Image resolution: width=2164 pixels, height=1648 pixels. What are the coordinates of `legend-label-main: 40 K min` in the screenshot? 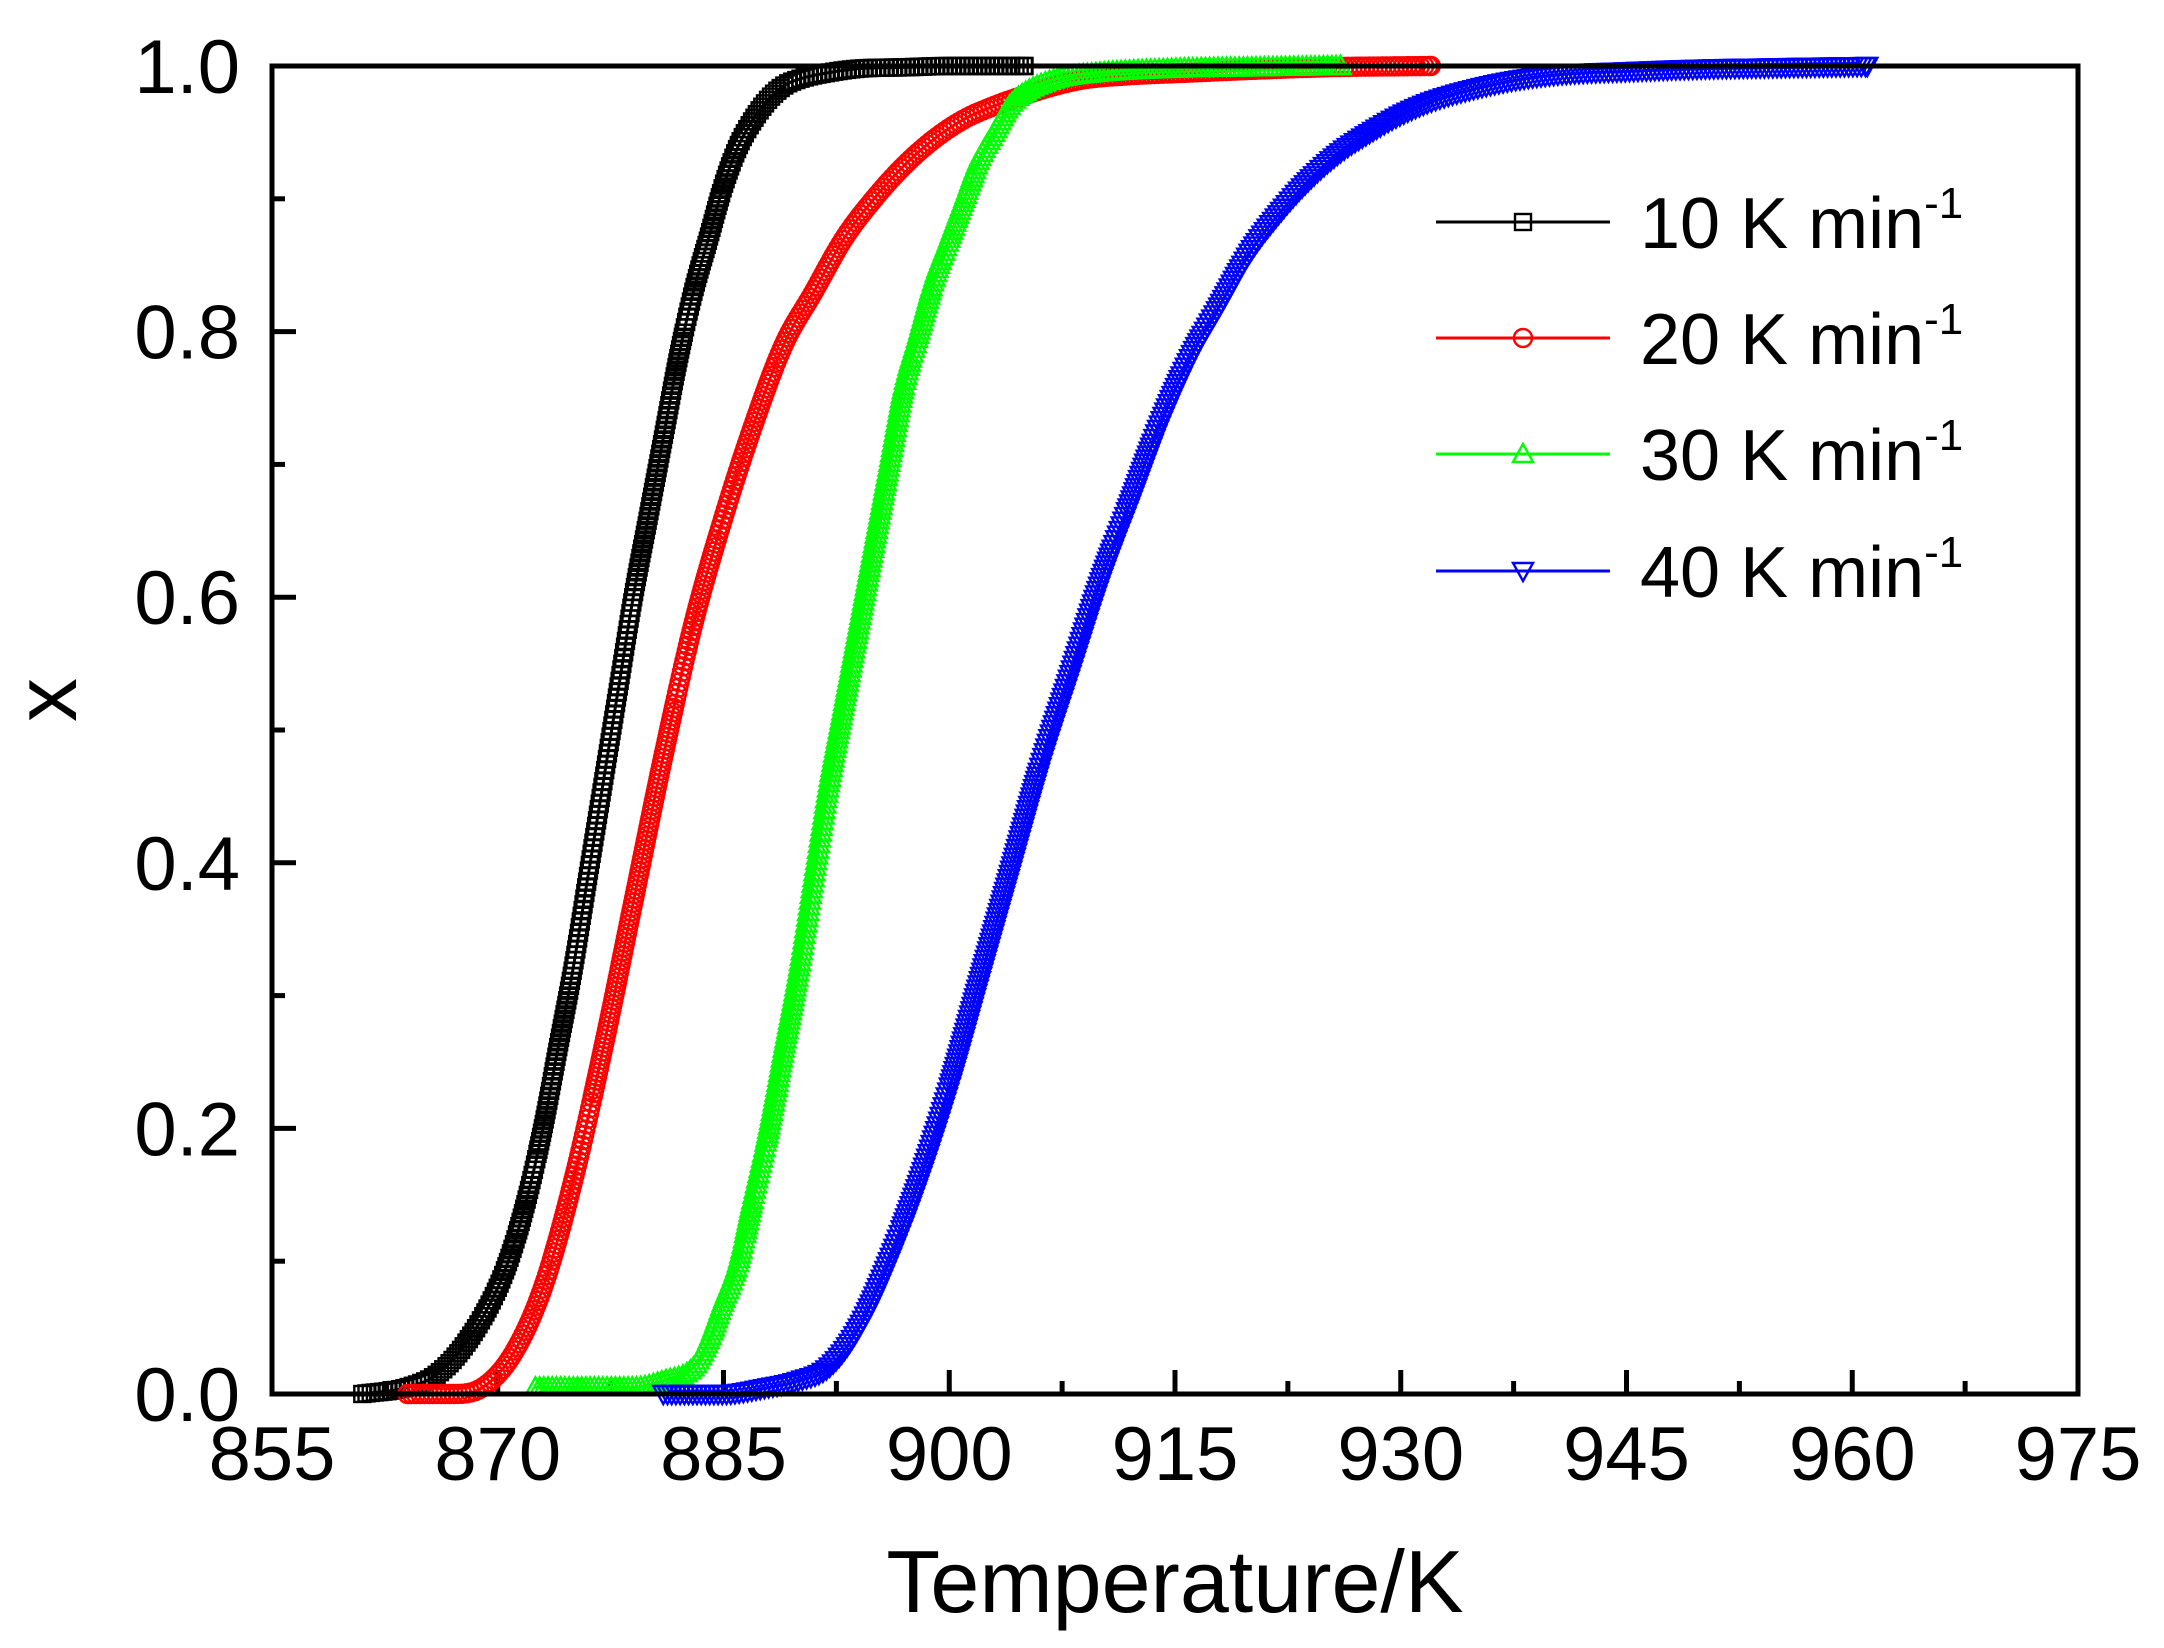 It's located at (1782, 573).